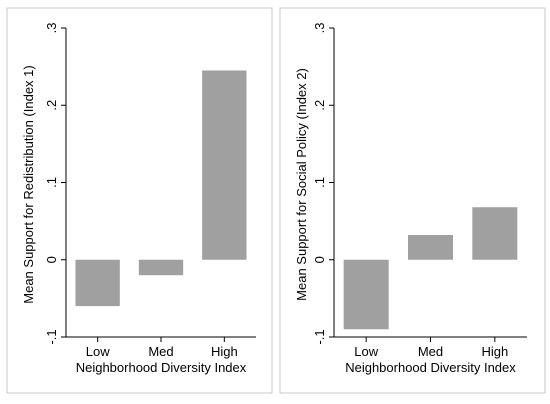 The height and width of the screenshot is (404, 550). Describe the element at coordinates (301, 184) in the screenshot. I see `y-axis-label: Mean Support for Social Policy (Index 2)` at that location.